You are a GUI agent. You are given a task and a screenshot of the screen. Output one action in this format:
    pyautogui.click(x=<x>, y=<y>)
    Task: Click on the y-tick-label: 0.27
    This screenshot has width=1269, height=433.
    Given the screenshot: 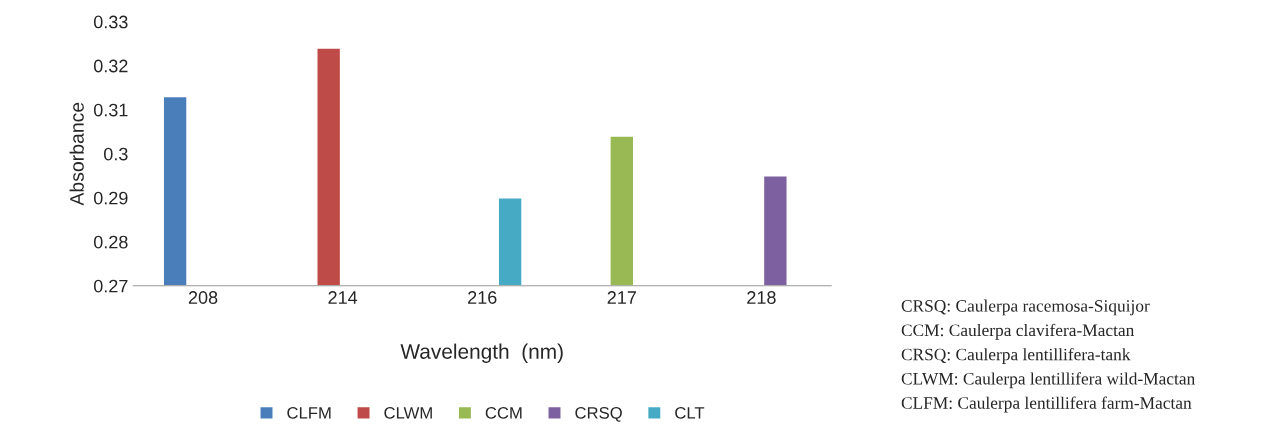 What is the action you would take?
    pyautogui.click(x=110, y=286)
    